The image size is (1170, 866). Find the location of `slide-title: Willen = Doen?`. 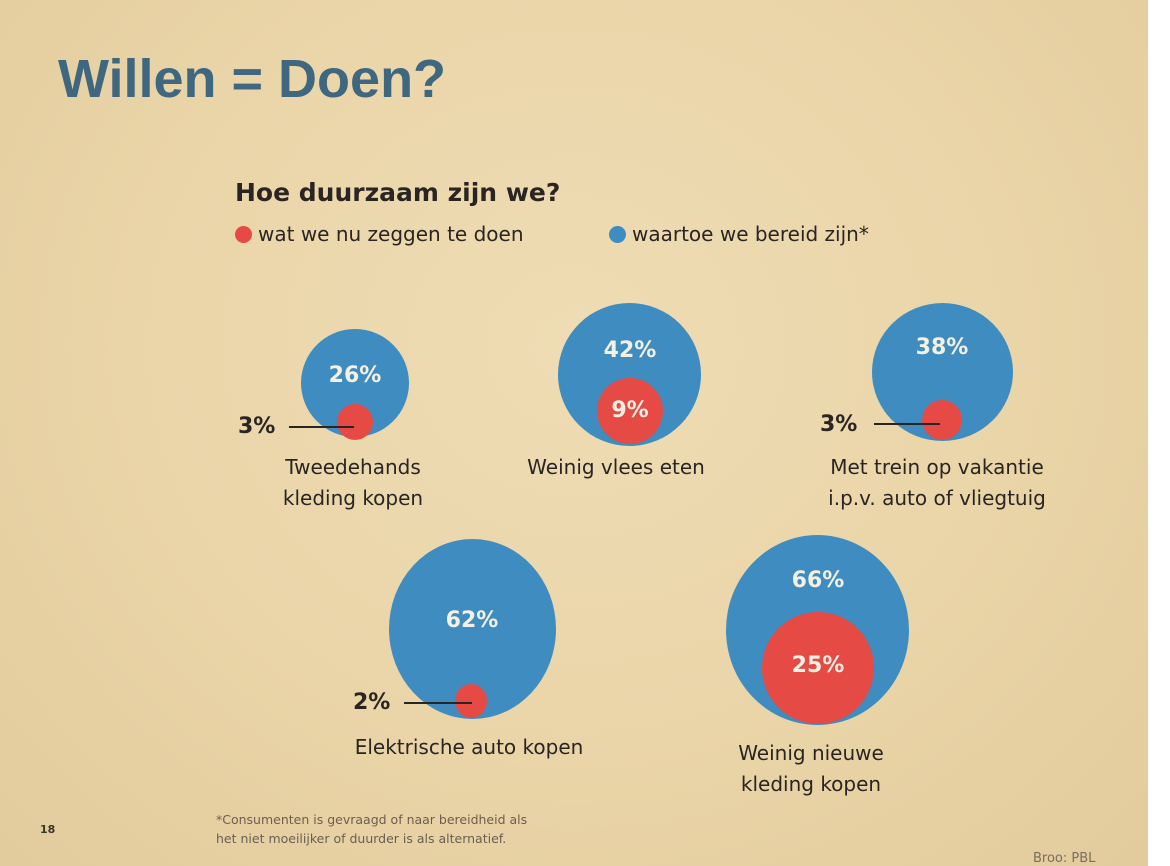

slide-title: Willen = Doen? is located at coordinates (252, 79).